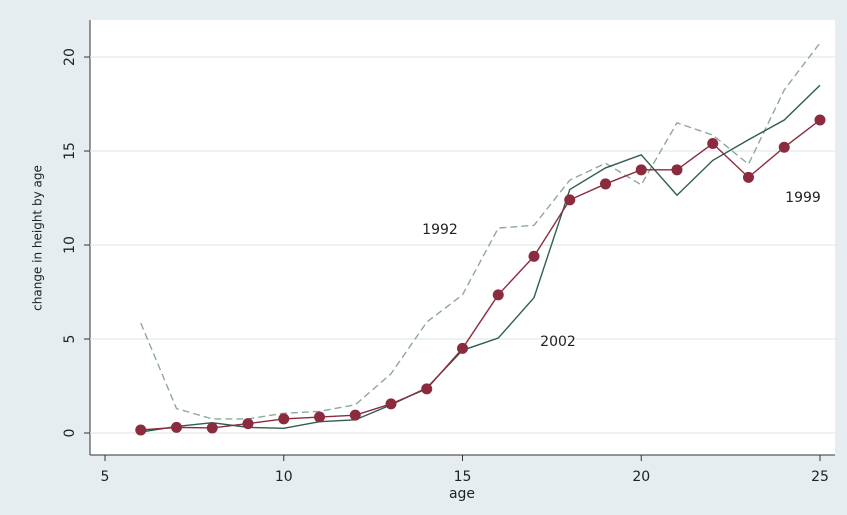  I want to click on x-tick-label: 5, so click(105, 477).